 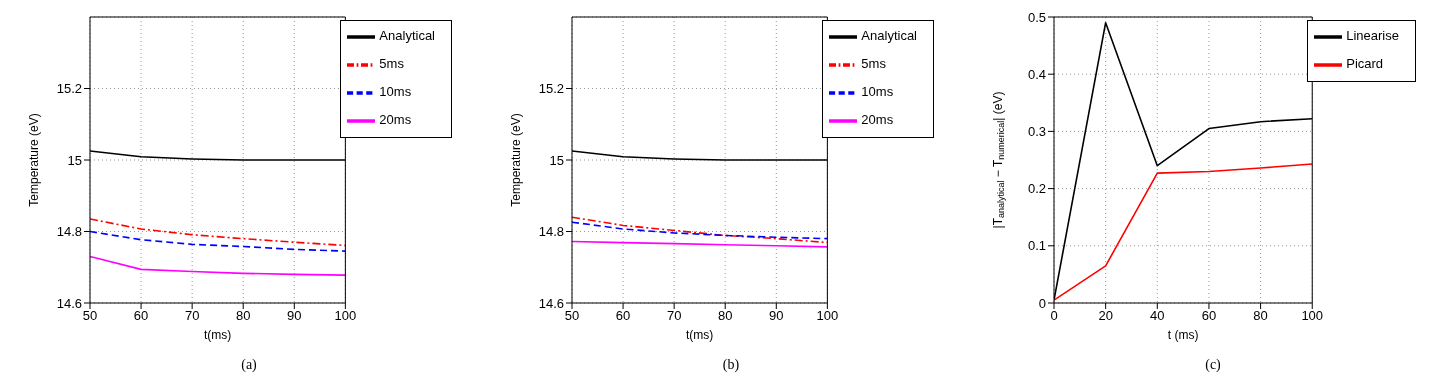 What do you see at coordinates (1054, 316) in the screenshot?
I see `x-tick-label: 0` at bounding box center [1054, 316].